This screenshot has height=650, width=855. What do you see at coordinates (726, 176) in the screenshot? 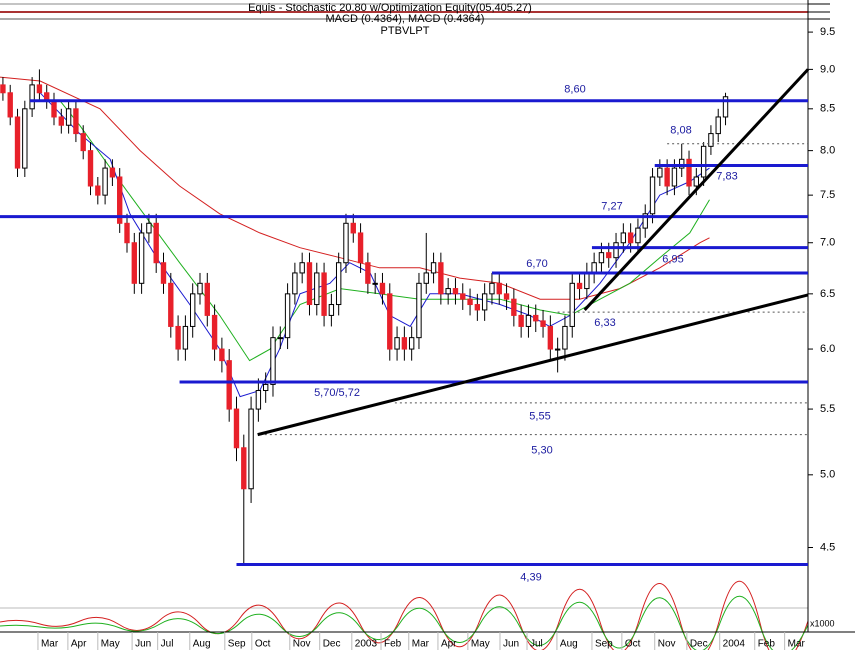
I see `level-label: 7,83` at bounding box center [726, 176].